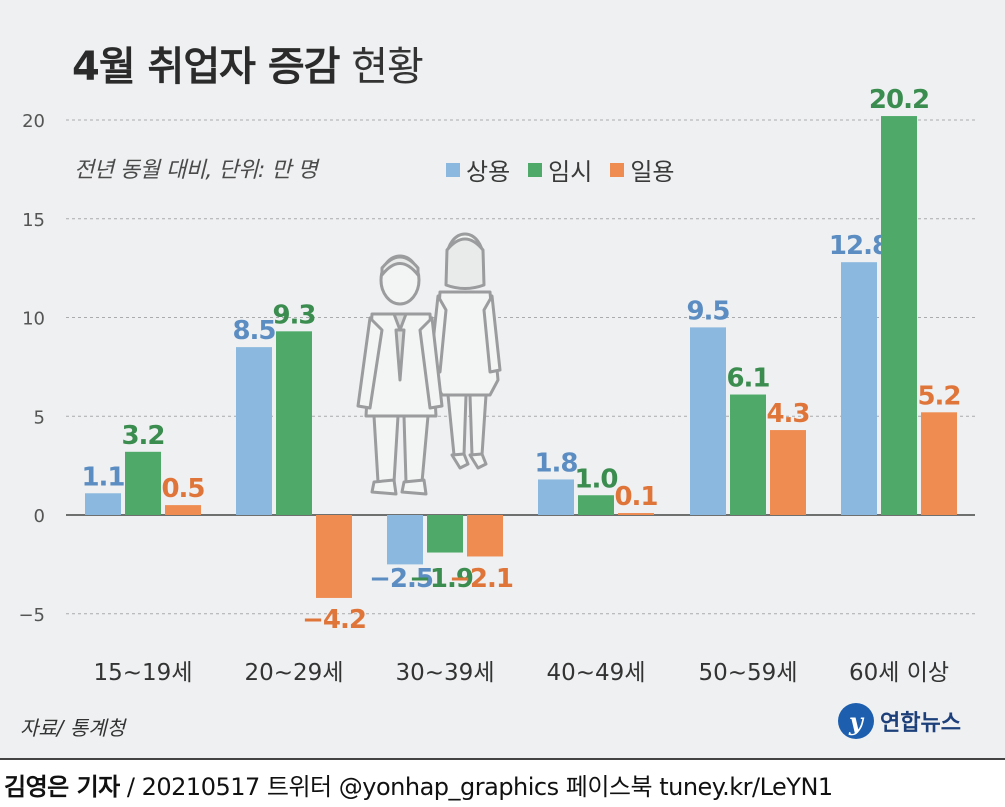 This screenshot has height=807, width=1005. Describe the element at coordinates (787, 414) in the screenshot. I see `bar-value-label: 4.3` at that location.